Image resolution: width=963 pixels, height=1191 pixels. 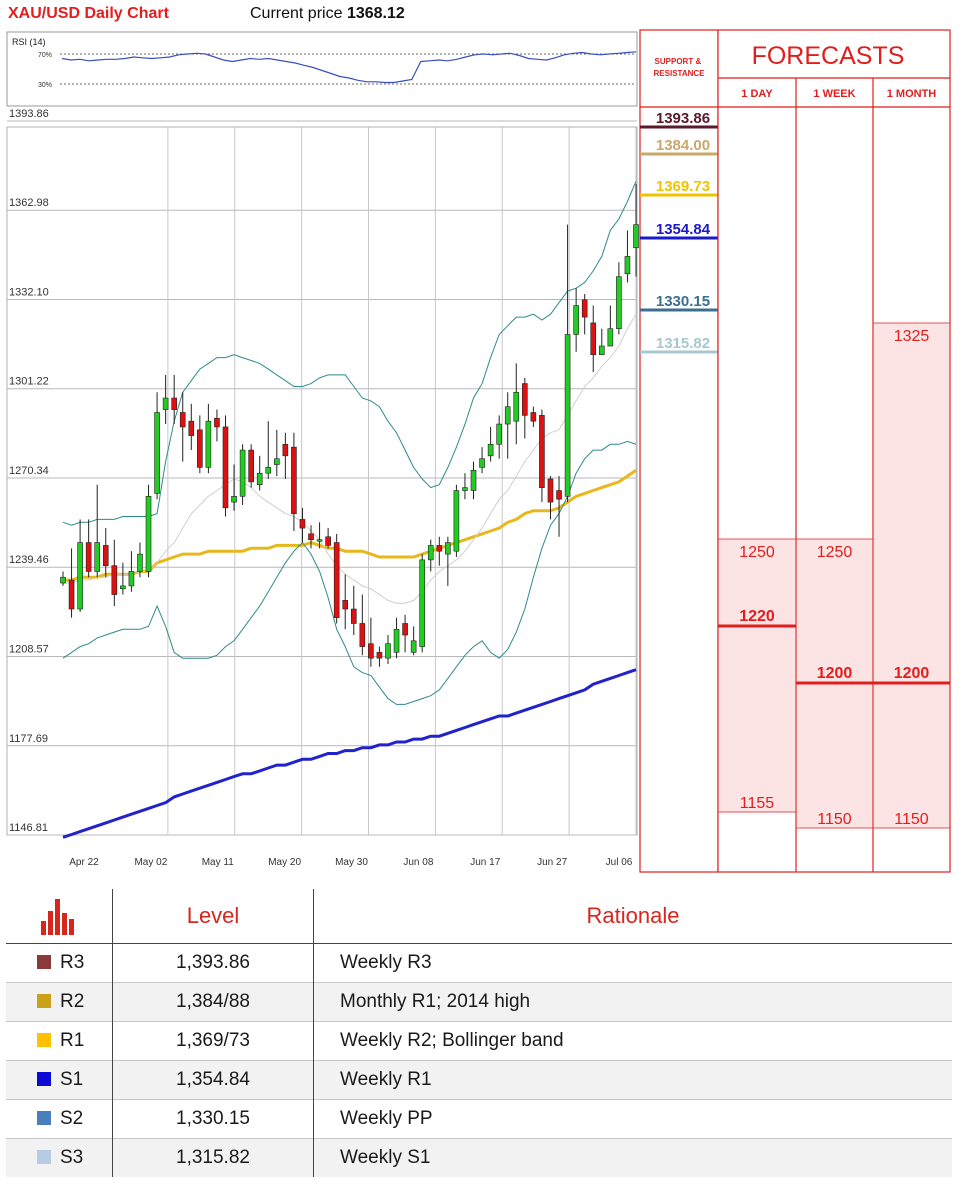 What do you see at coordinates (757, 94) in the screenshot?
I see `forecast-column-label: 1 DAY` at bounding box center [757, 94].